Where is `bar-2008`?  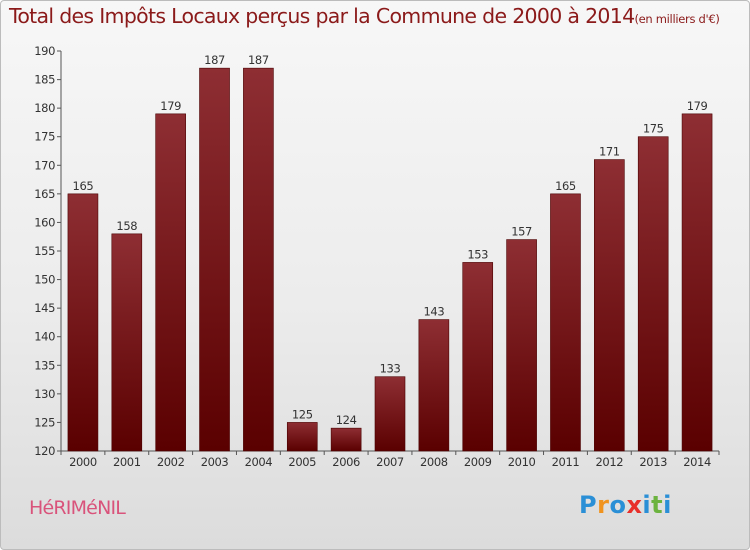 bar-2008 is located at coordinates (434, 385).